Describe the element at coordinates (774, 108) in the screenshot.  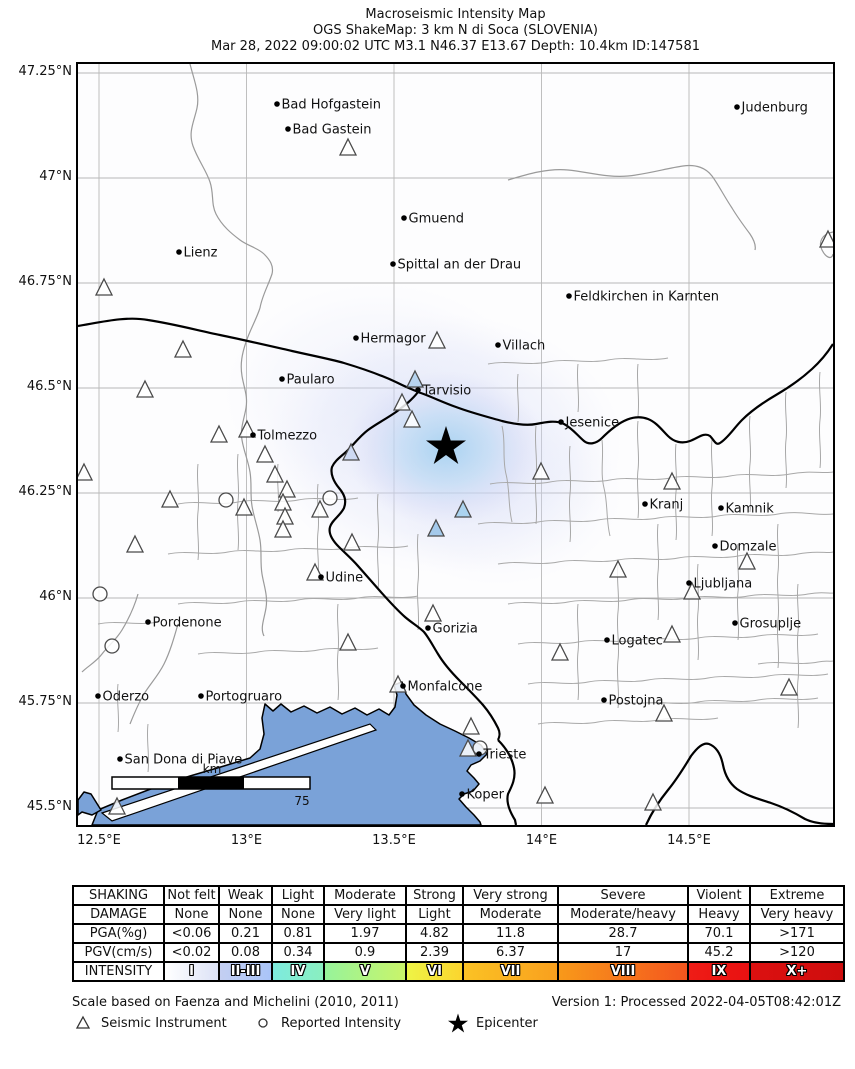
I see `city-label: Judenburg` at that location.